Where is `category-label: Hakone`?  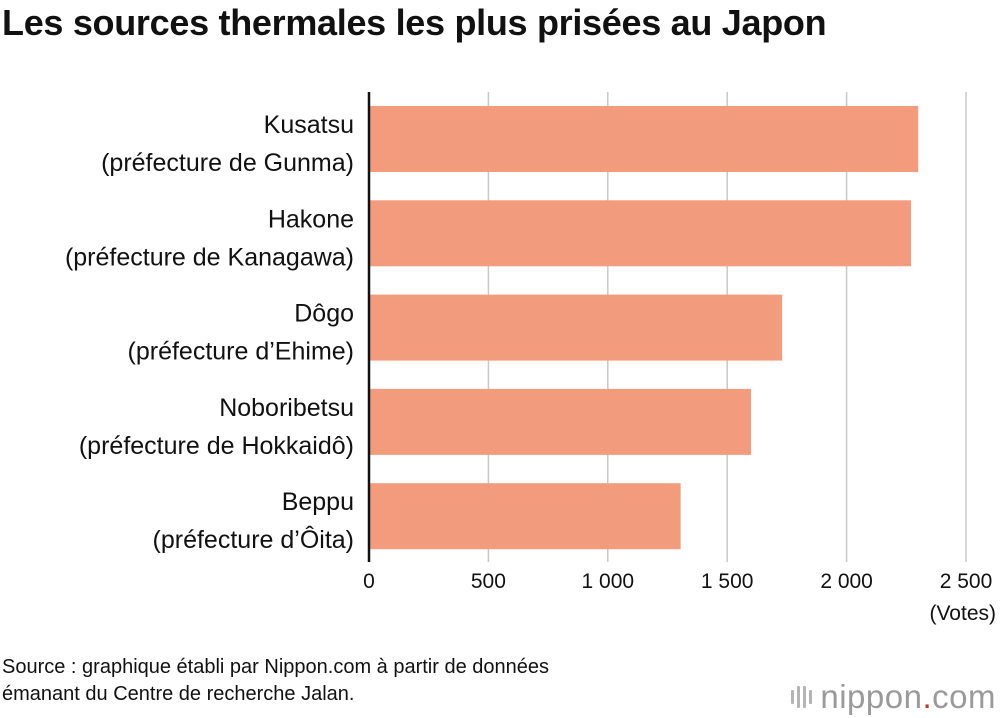
category-label: Hakone is located at coordinates (311, 219).